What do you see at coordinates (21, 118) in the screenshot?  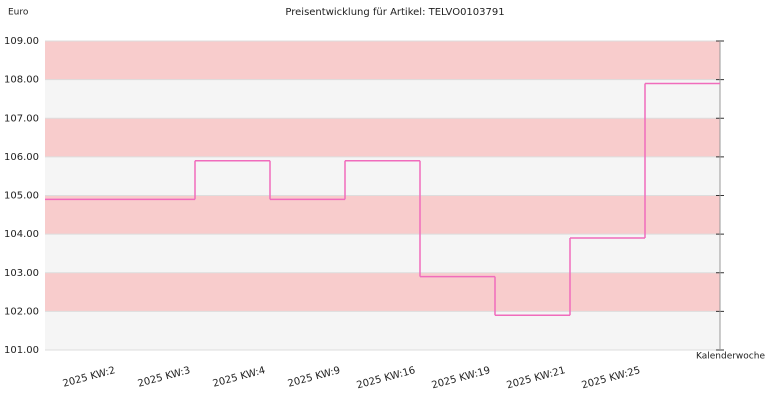 I see `y-tick-label: 107.00` at bounding box center [21, 118].